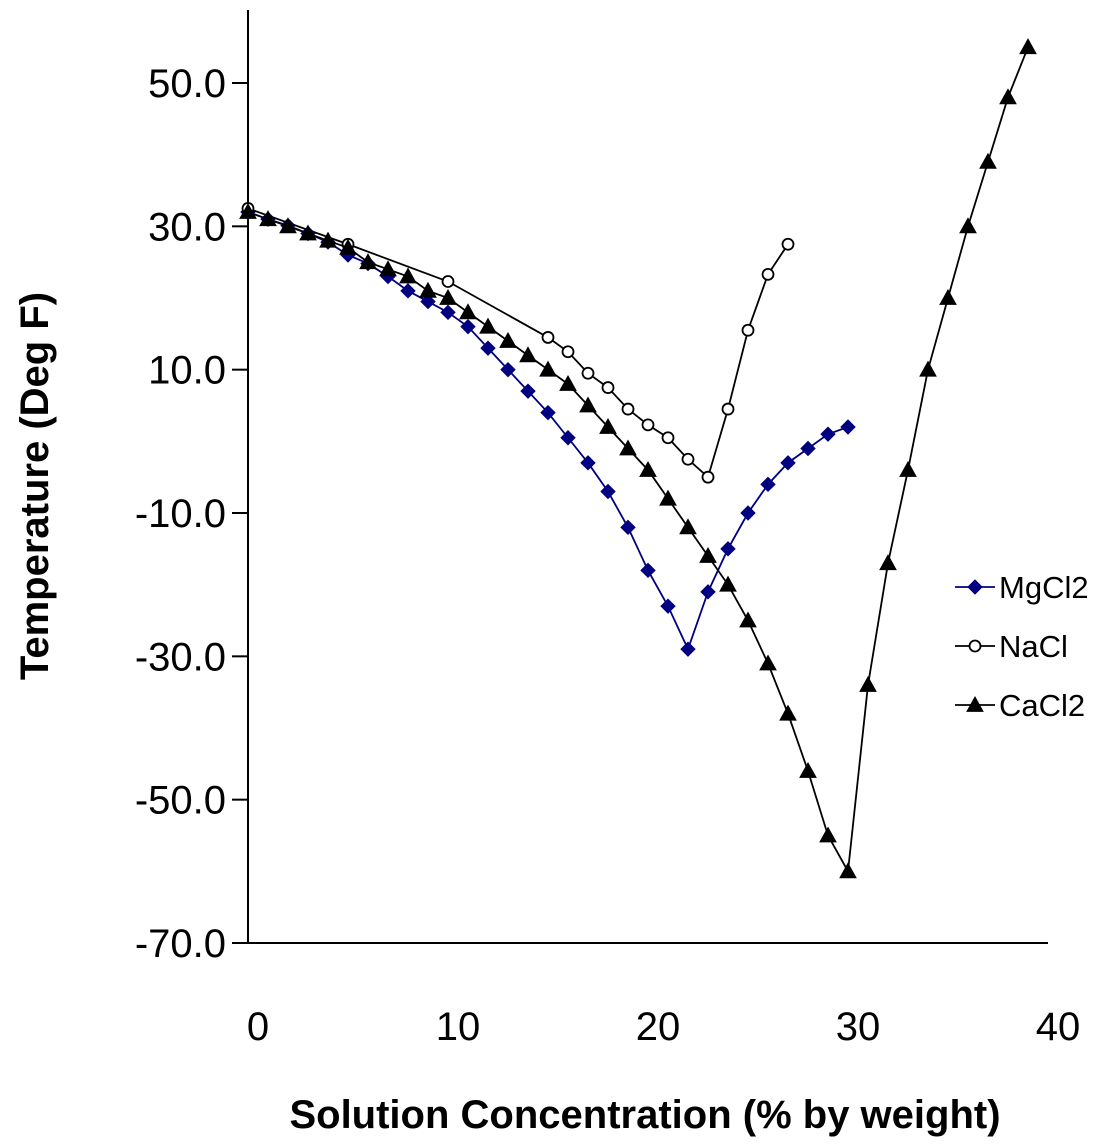  Describe the element at coordinates (858, 1027) in the screenshot. I see `x-tick-label: 30` at that location.